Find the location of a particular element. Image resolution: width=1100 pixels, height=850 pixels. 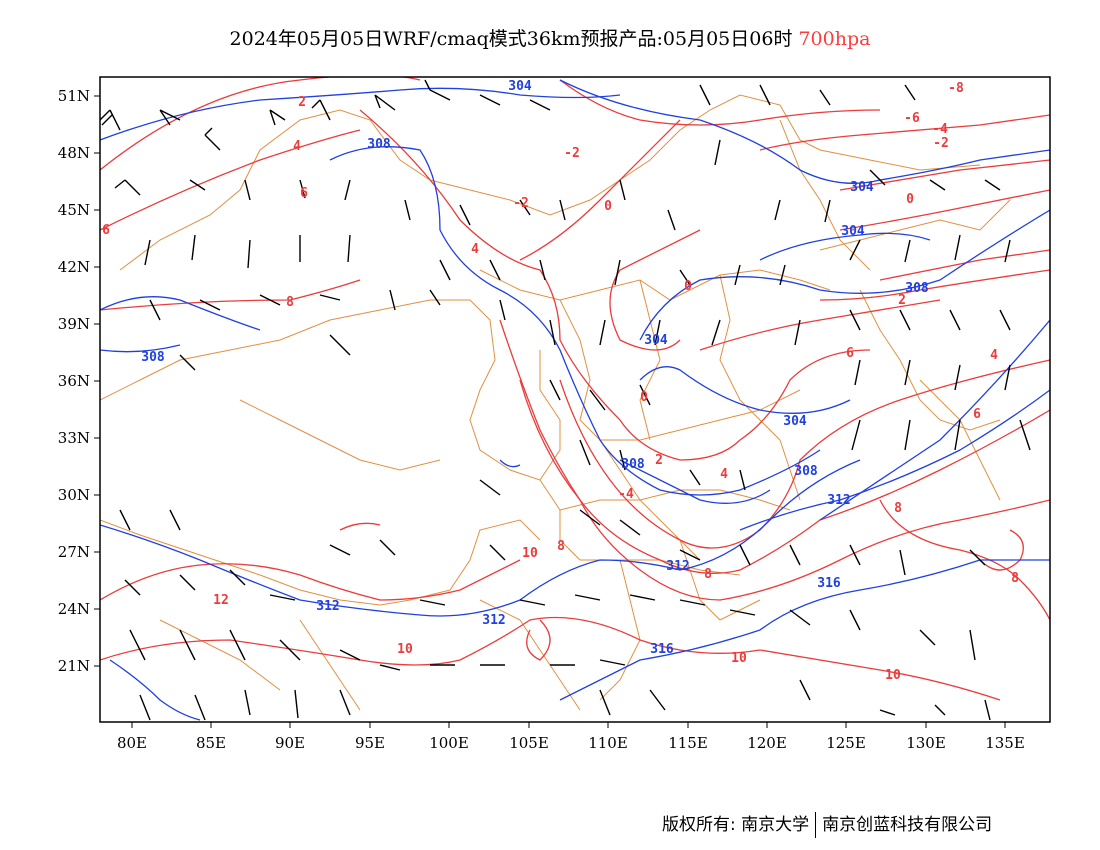

x-tick-label: 120E is located at coordinates (767, 743).